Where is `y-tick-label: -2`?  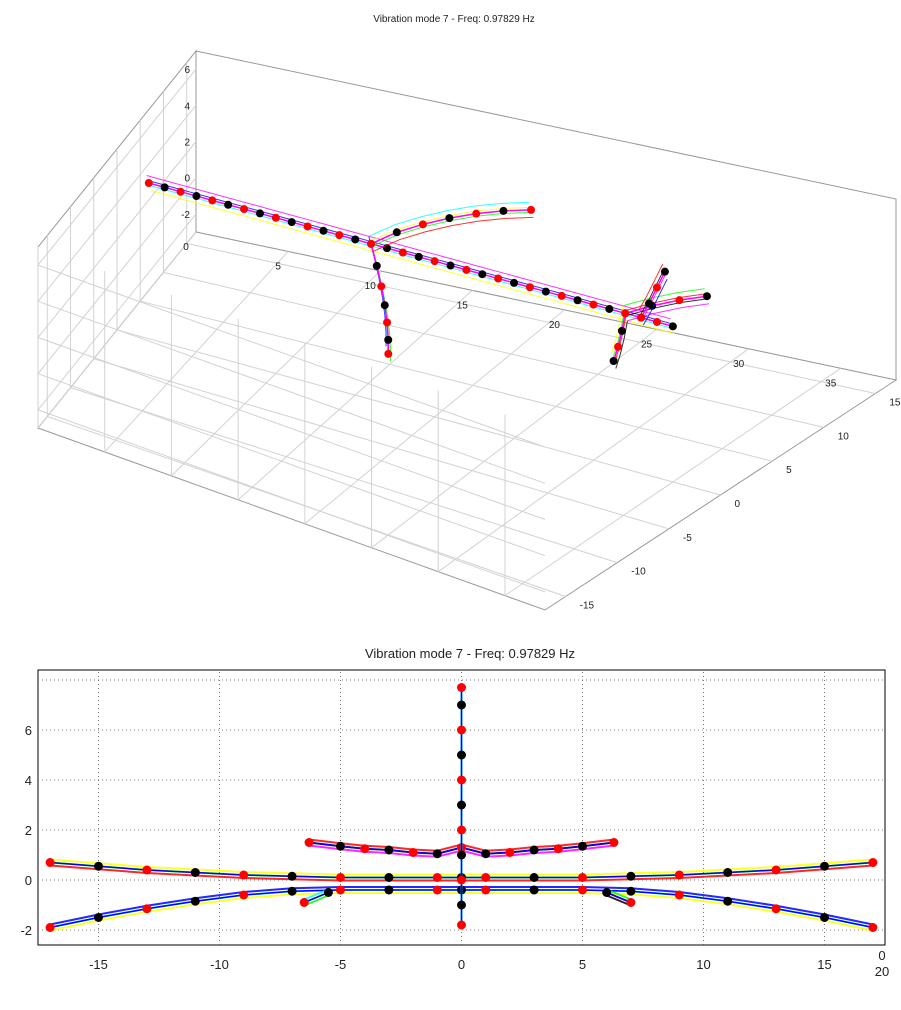
y-tick-label: -2 is located at coordinates (26, 930).